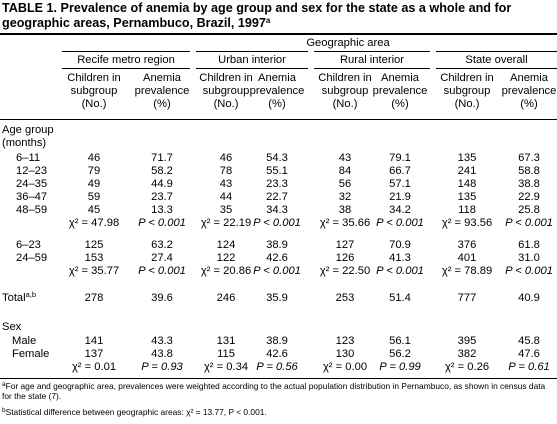  What do you see at coordinates (278, 34) in the screenshot?
I see `top-rule` at bounding box center [278, 34].